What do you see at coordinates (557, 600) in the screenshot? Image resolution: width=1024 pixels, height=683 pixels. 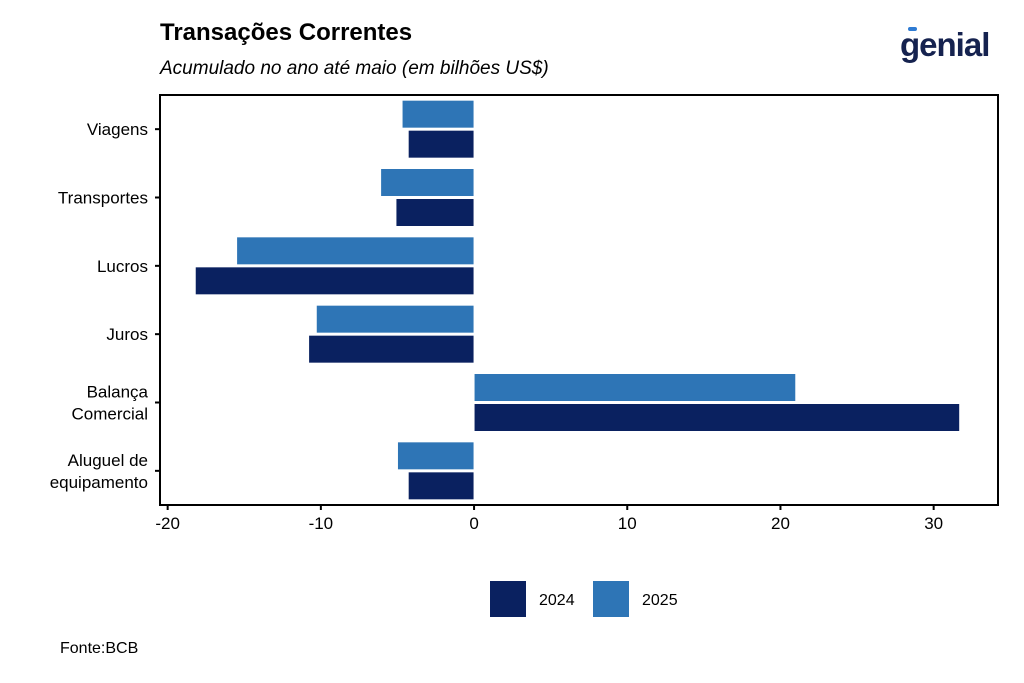 I see `legend-label-2024: 2024` at bounding box center [557, 600].